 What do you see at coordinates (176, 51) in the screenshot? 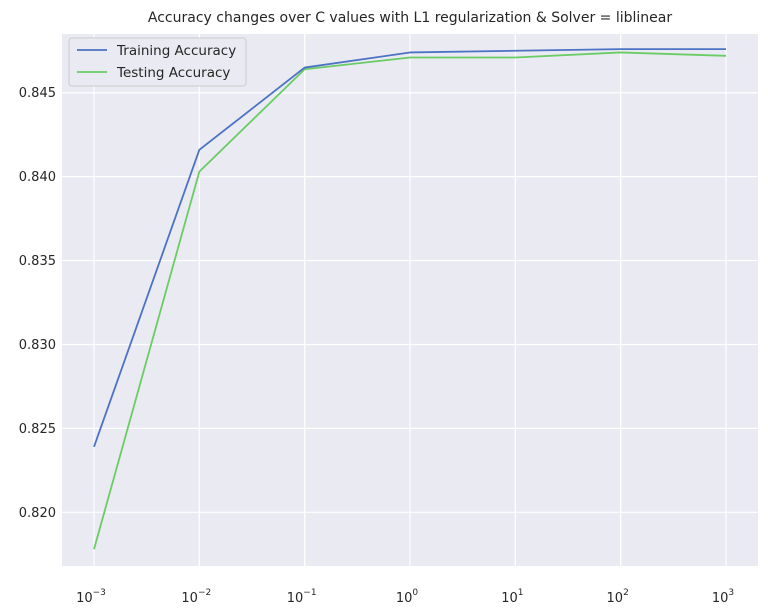
I see `legend-label-0: Training Accuracy` at bounding box center [176, 51].